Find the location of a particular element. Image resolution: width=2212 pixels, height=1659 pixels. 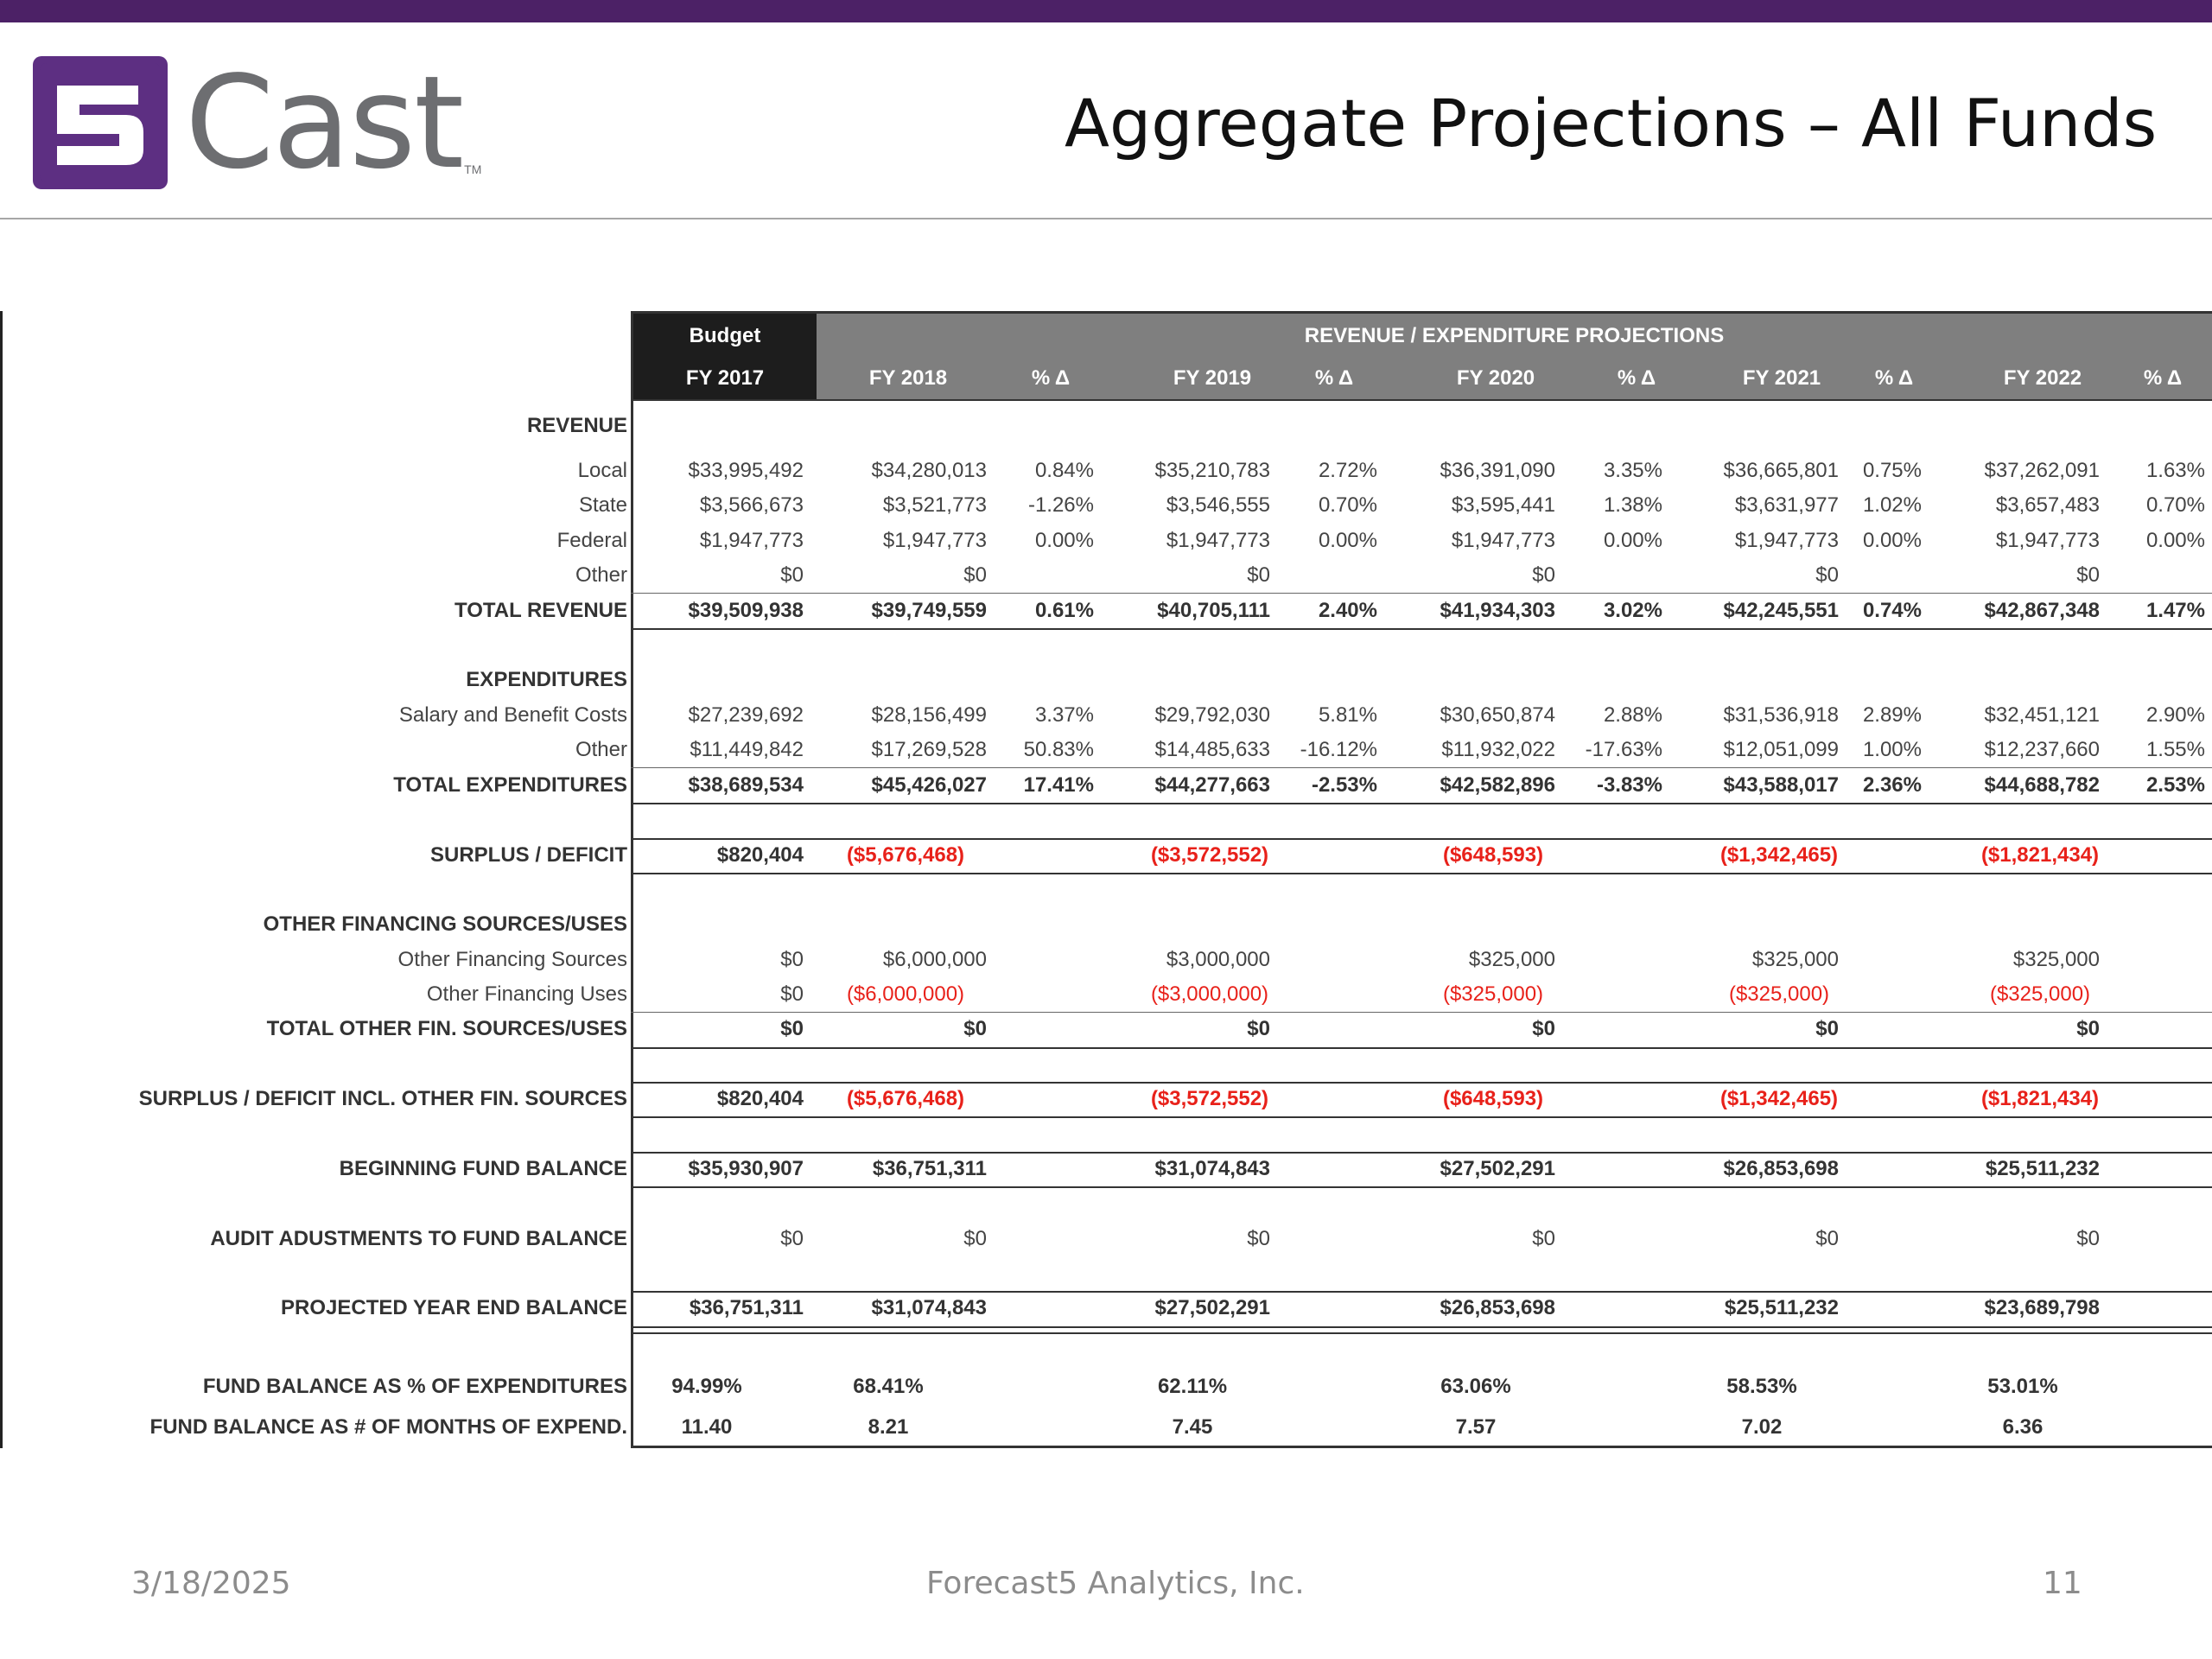

table-cell: $42,582,896 is located at coordinates (1497, 785).